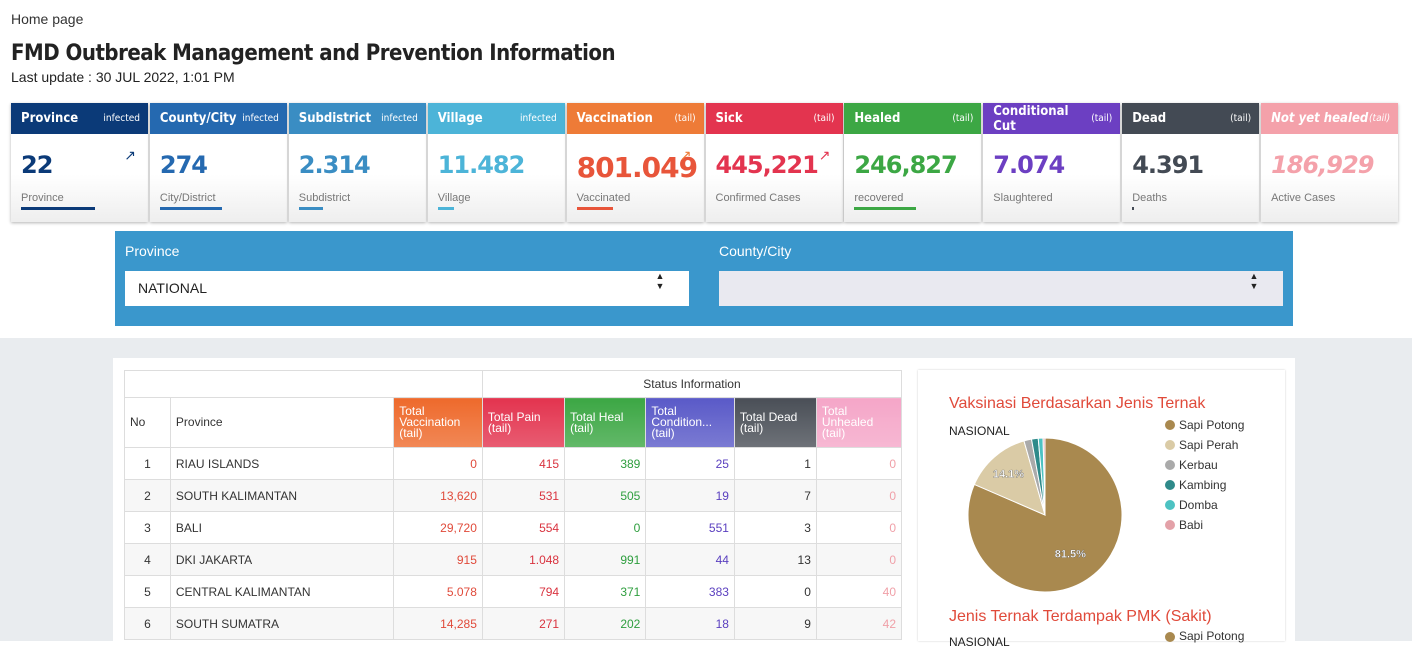  I want to click on card-label: Province, so click(42, 198).